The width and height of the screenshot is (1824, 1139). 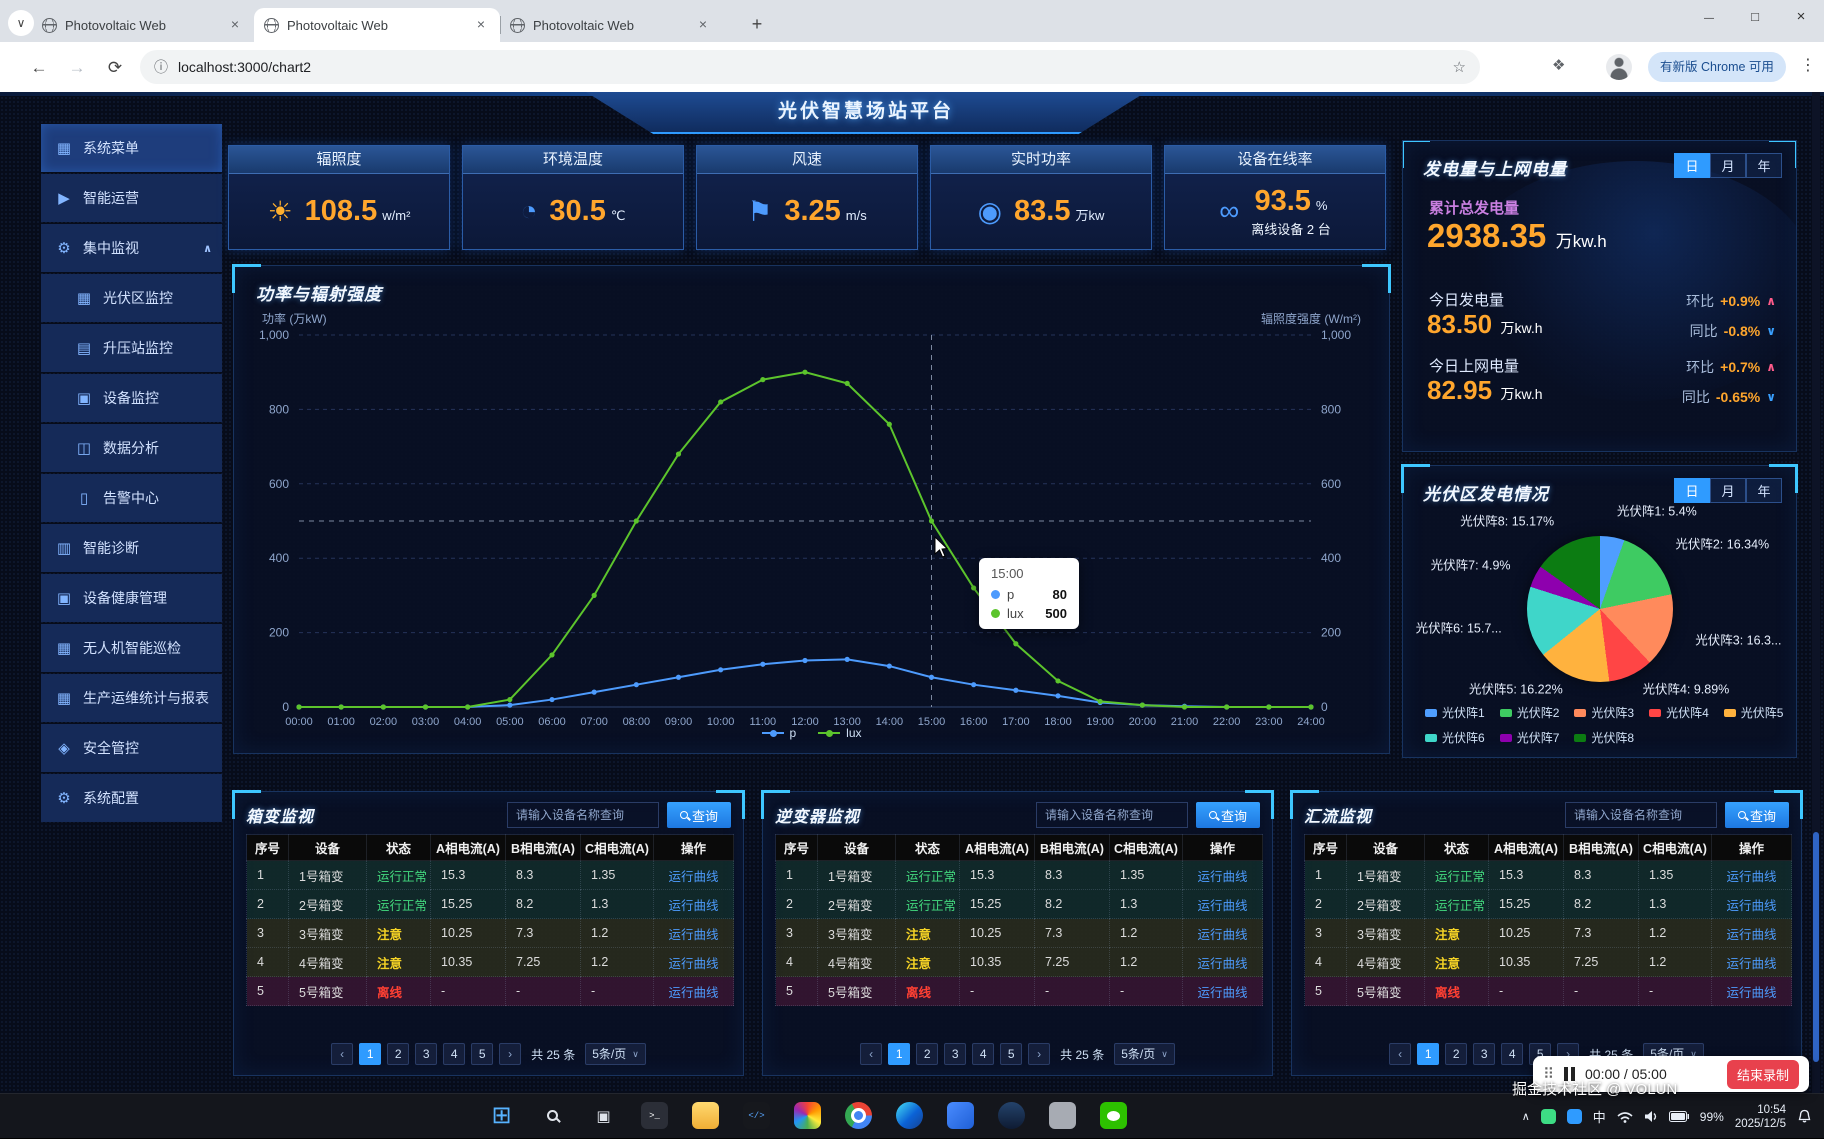 What do you see at coordinates (1529, 712) in the screenshot?
I see `pie-legend-item: 光伏阵2` at bounding box center [1529, 712].